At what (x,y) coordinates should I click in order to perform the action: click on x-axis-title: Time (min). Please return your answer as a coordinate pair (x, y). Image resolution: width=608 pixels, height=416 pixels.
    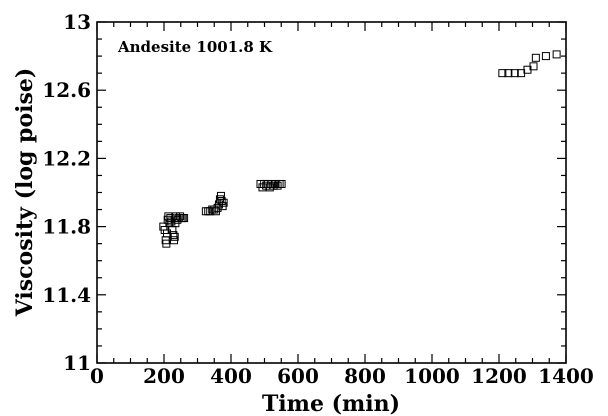
    Looking at the image, I should click on (331, 403).